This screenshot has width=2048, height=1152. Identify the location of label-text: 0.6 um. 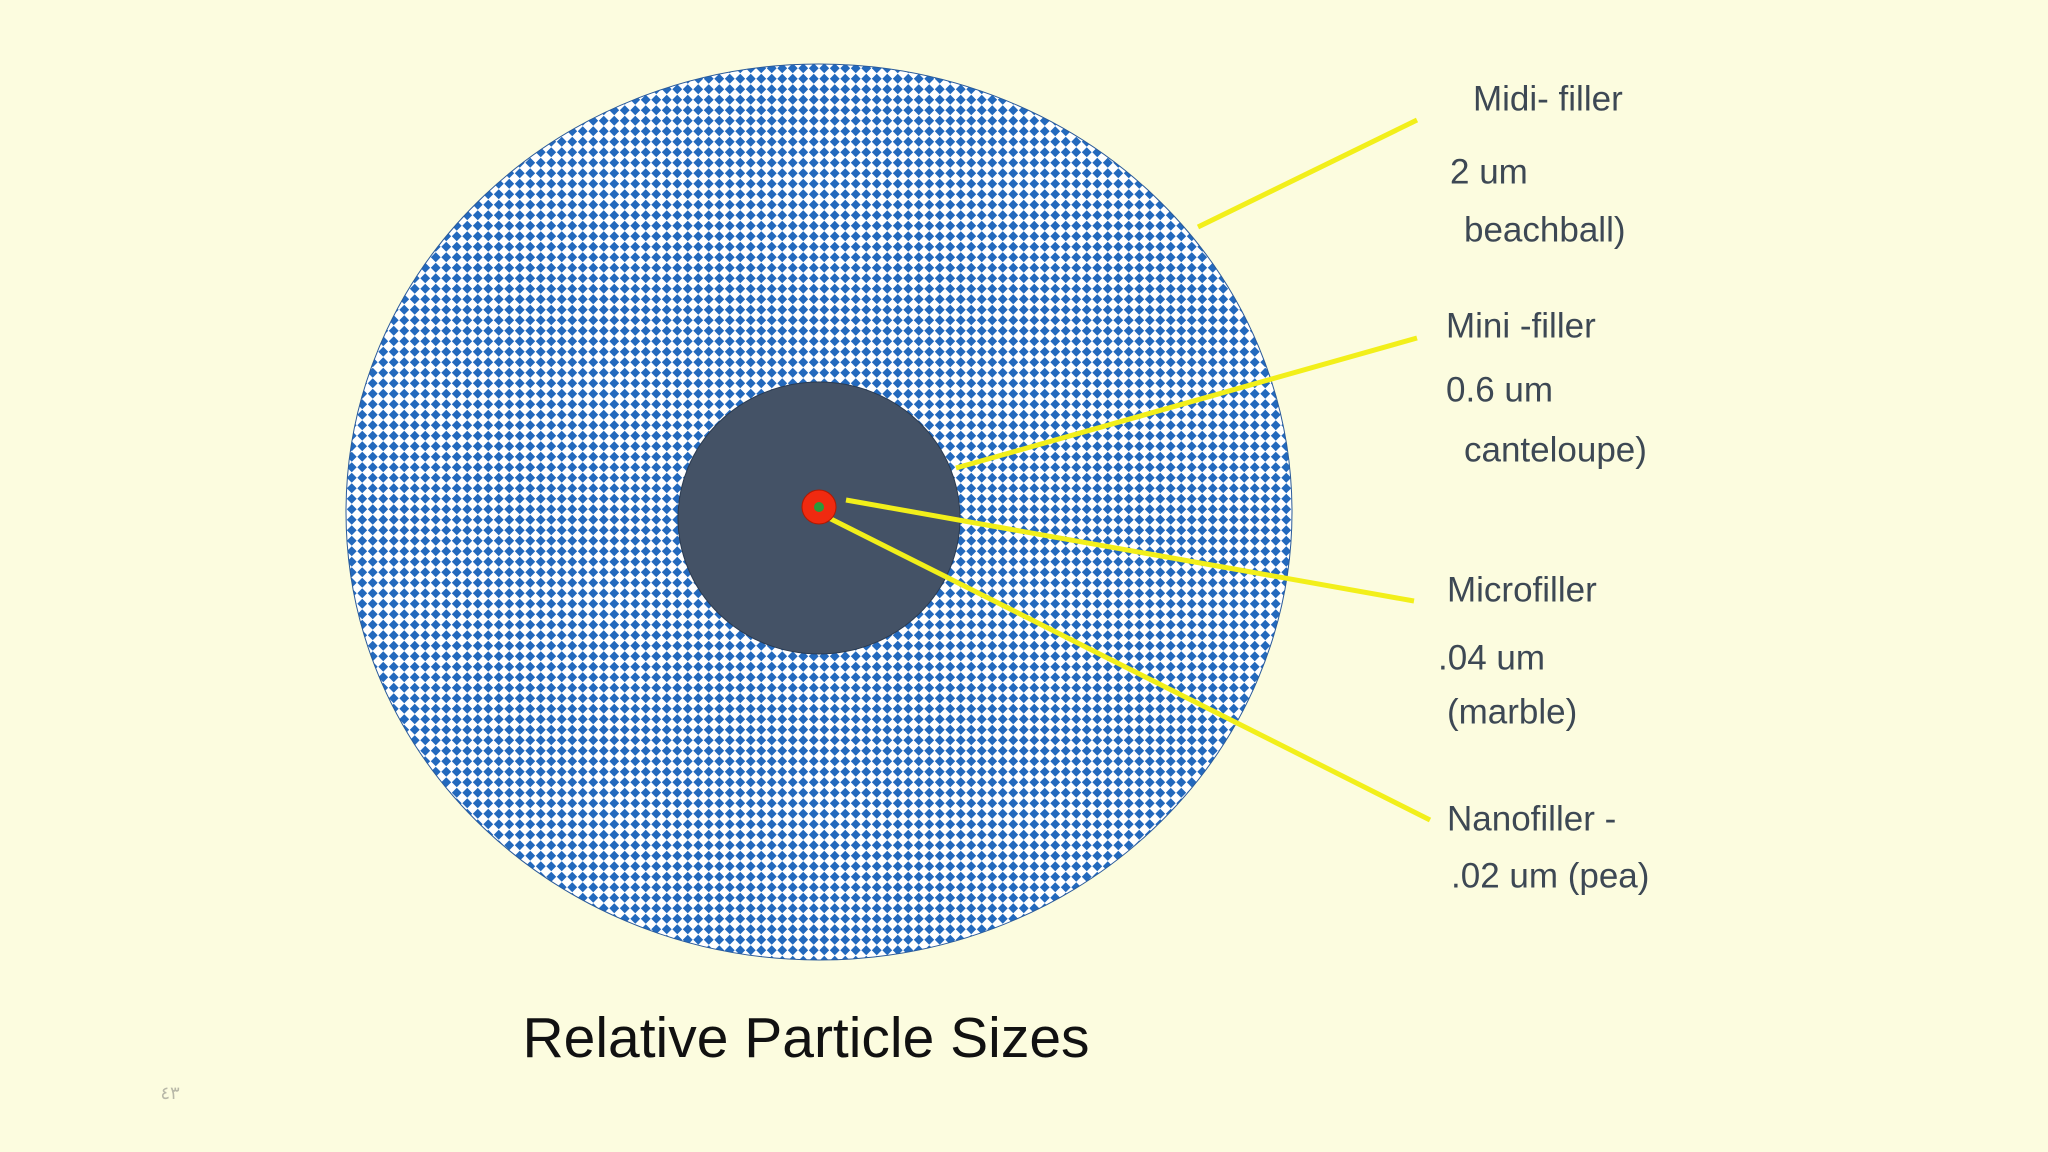
(1499, 389).